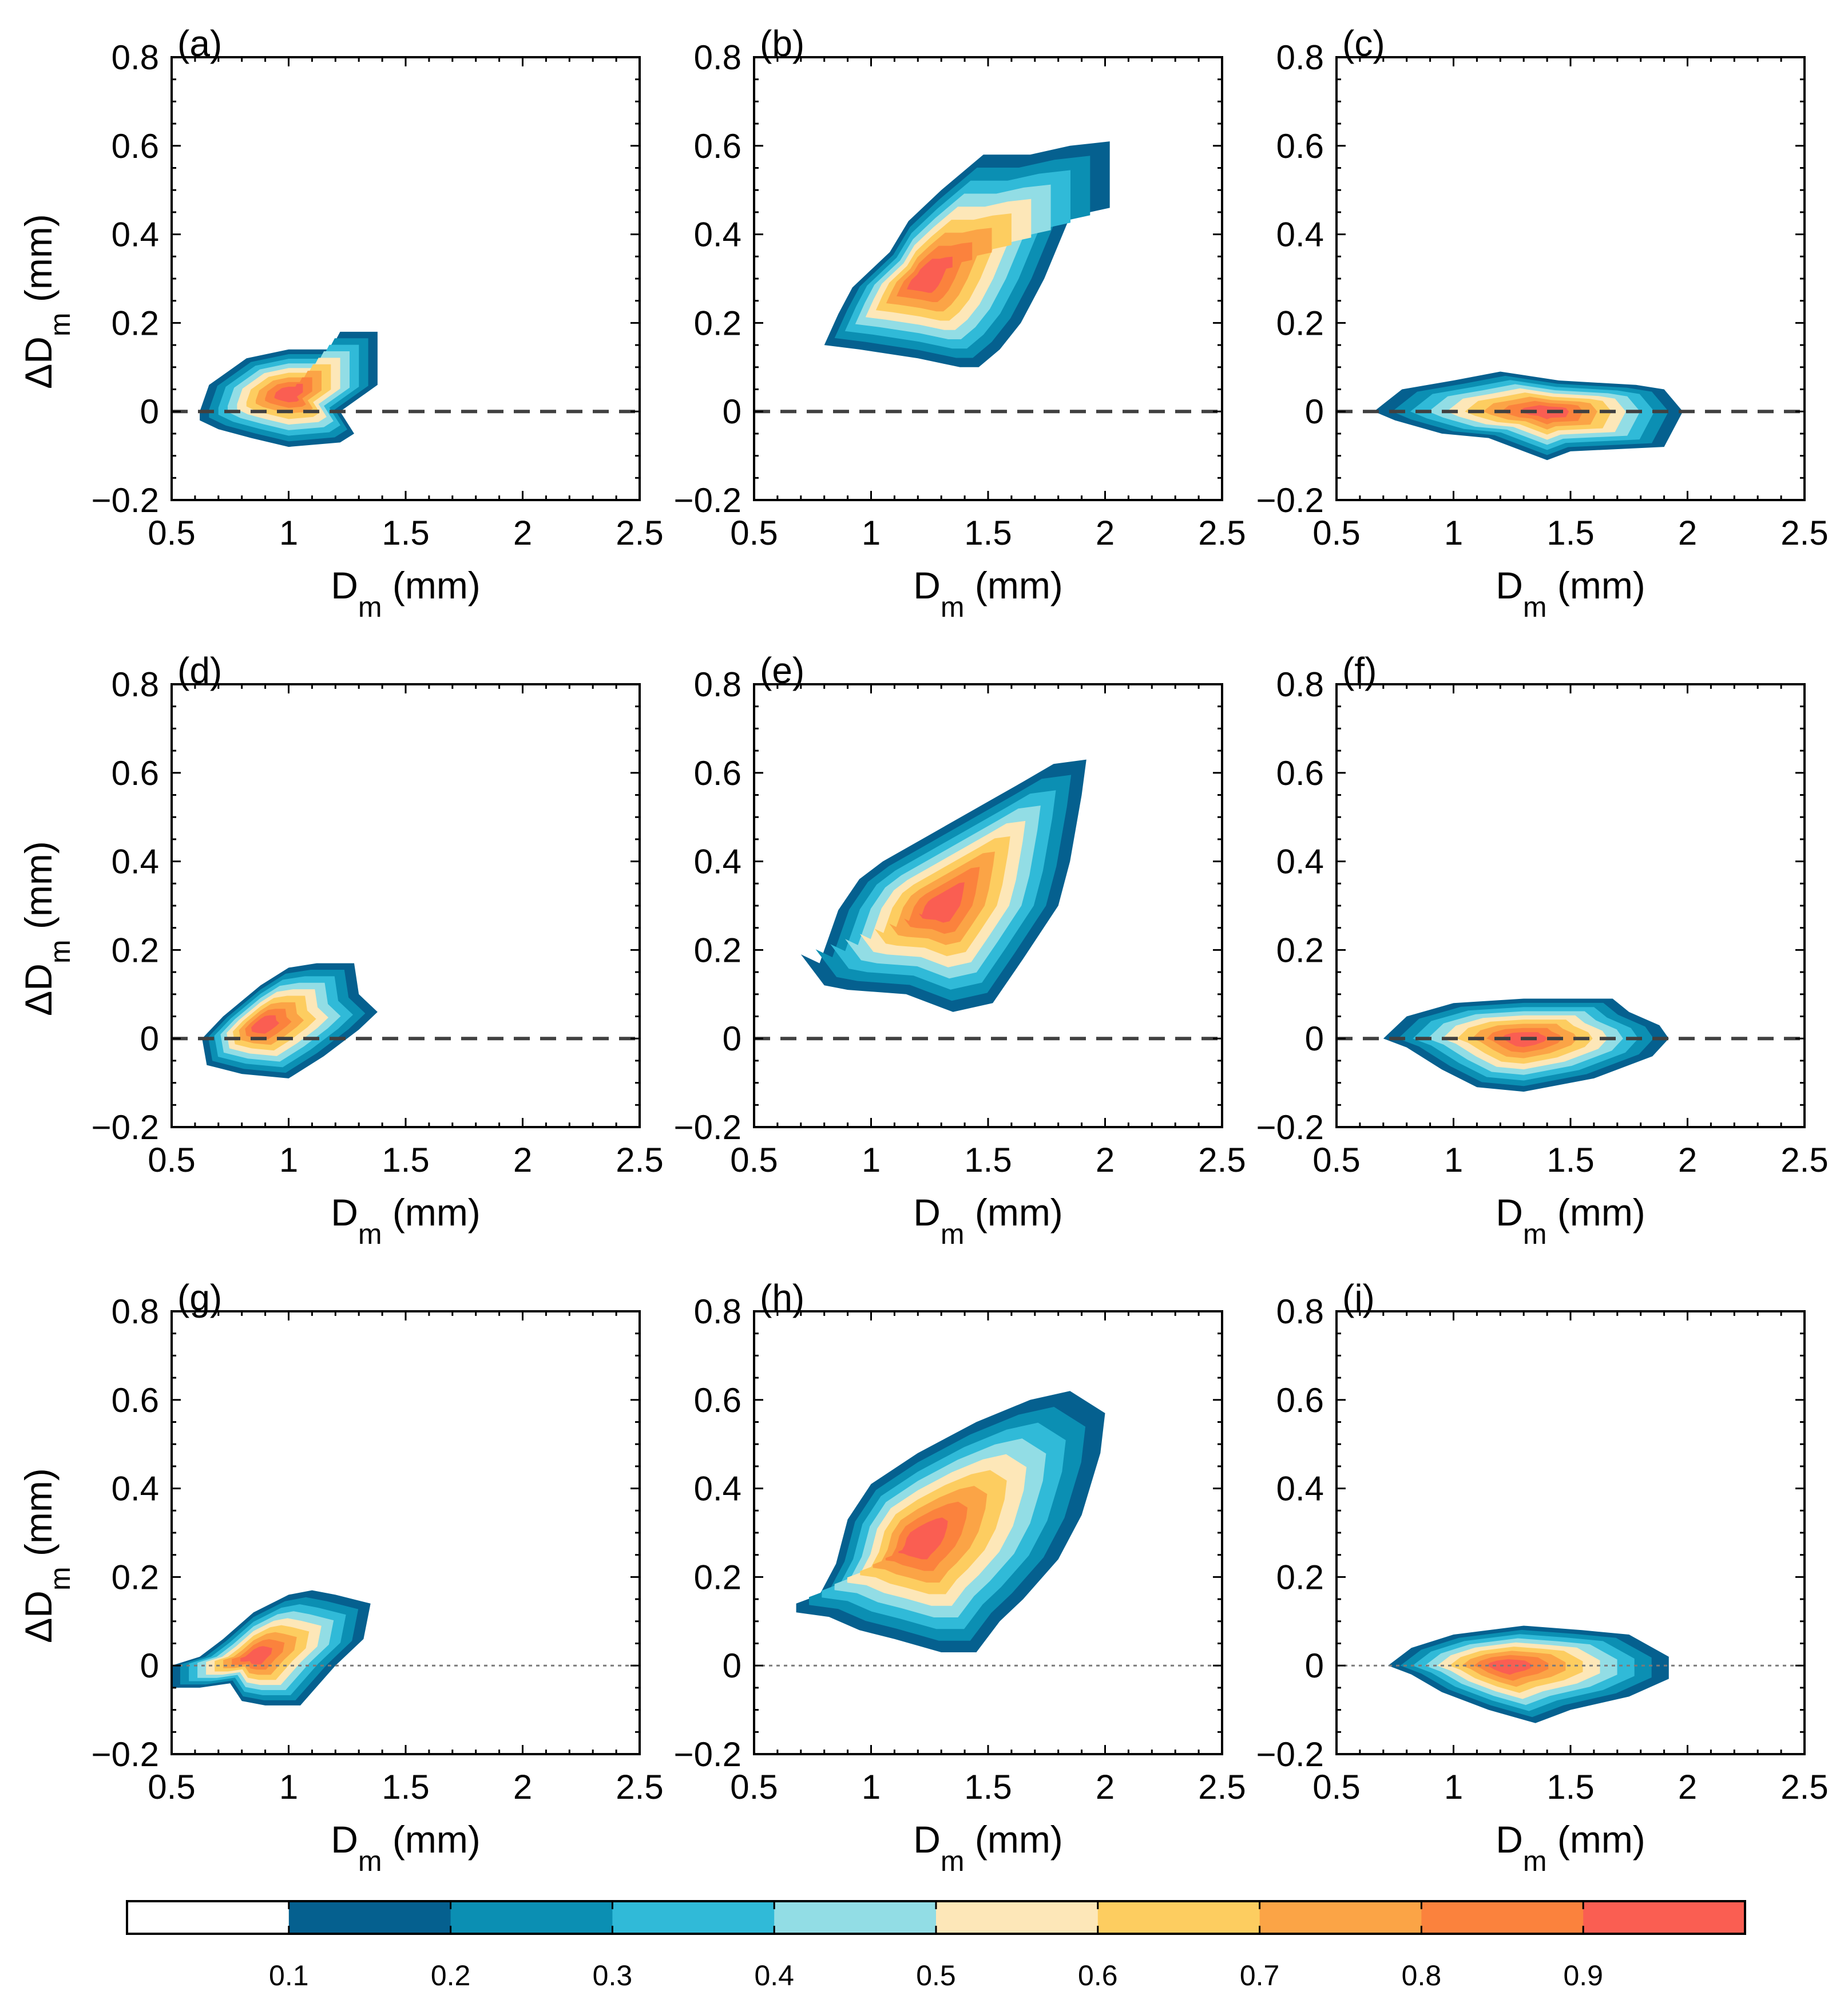 The image size is (1848, 1995). What do you see at coordinates (1359, 670) in the screenshot?
I see `panel-label: (f)` at bounding box center [1359, 670].